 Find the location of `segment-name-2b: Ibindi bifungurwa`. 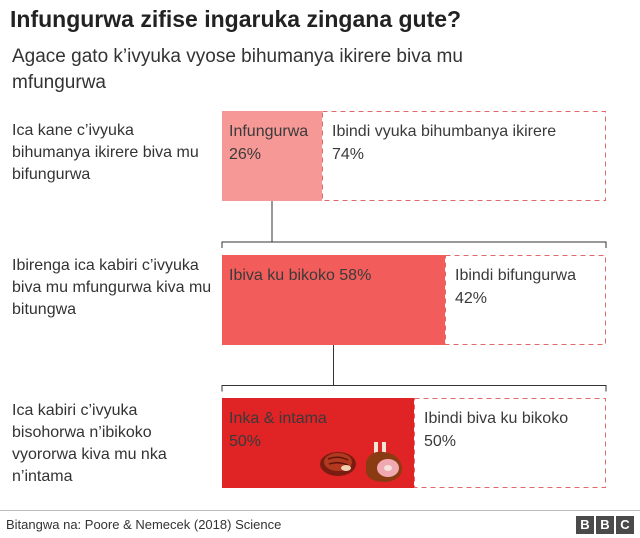

segment-name-2b: Ibindi bifungurwa is located at coordinates (515, 275).